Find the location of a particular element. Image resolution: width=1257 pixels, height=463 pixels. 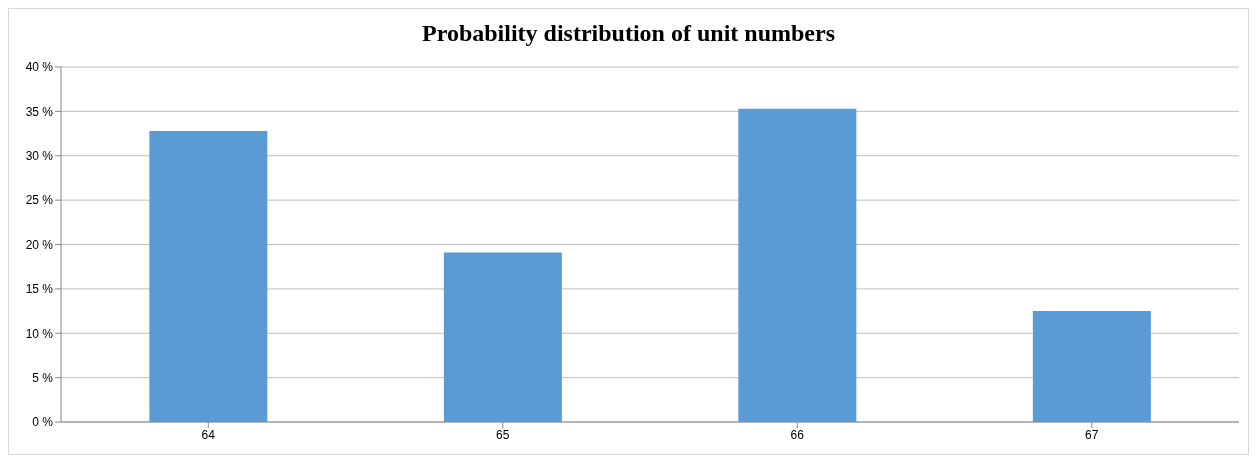

x-tick-label: 67 is located at coordinates (1092, 434).